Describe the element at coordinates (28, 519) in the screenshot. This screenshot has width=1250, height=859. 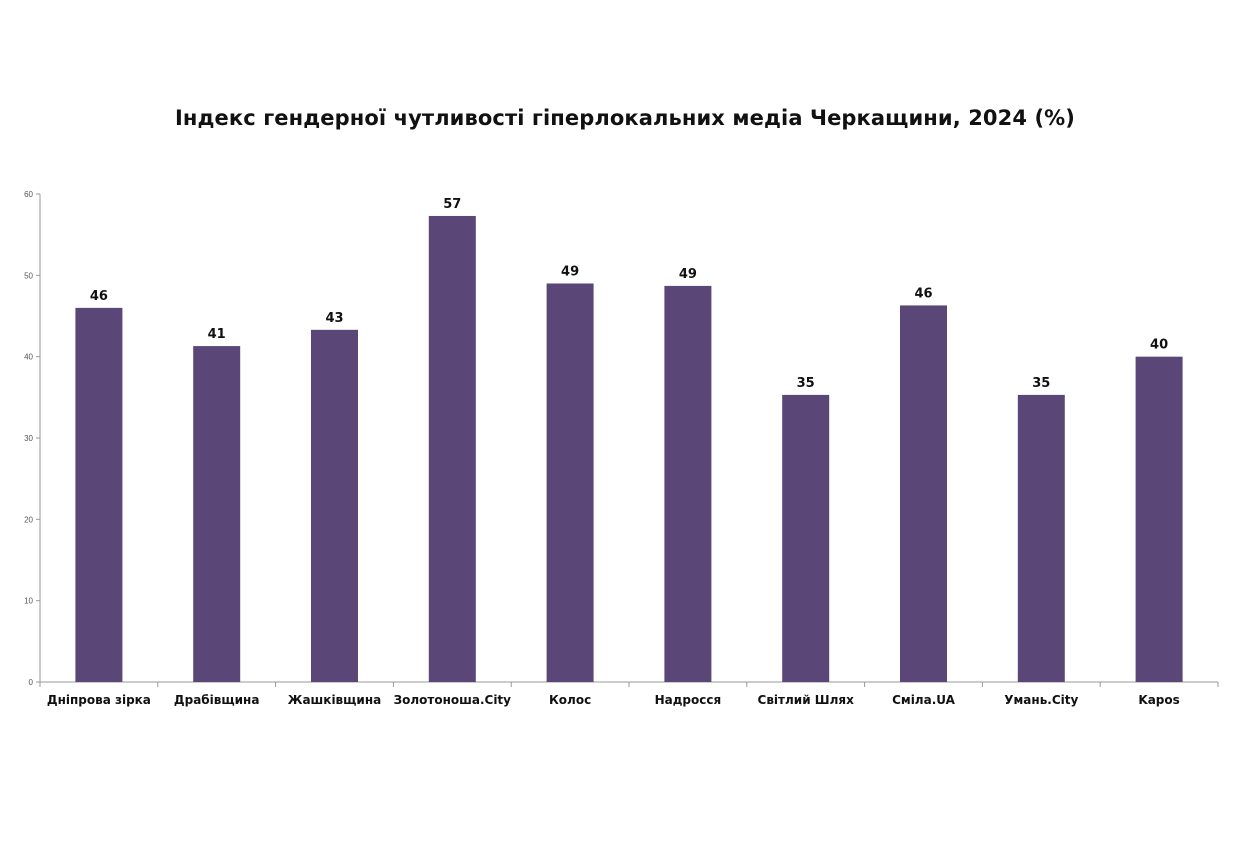
I see `y-tick-label: 20` at that location.